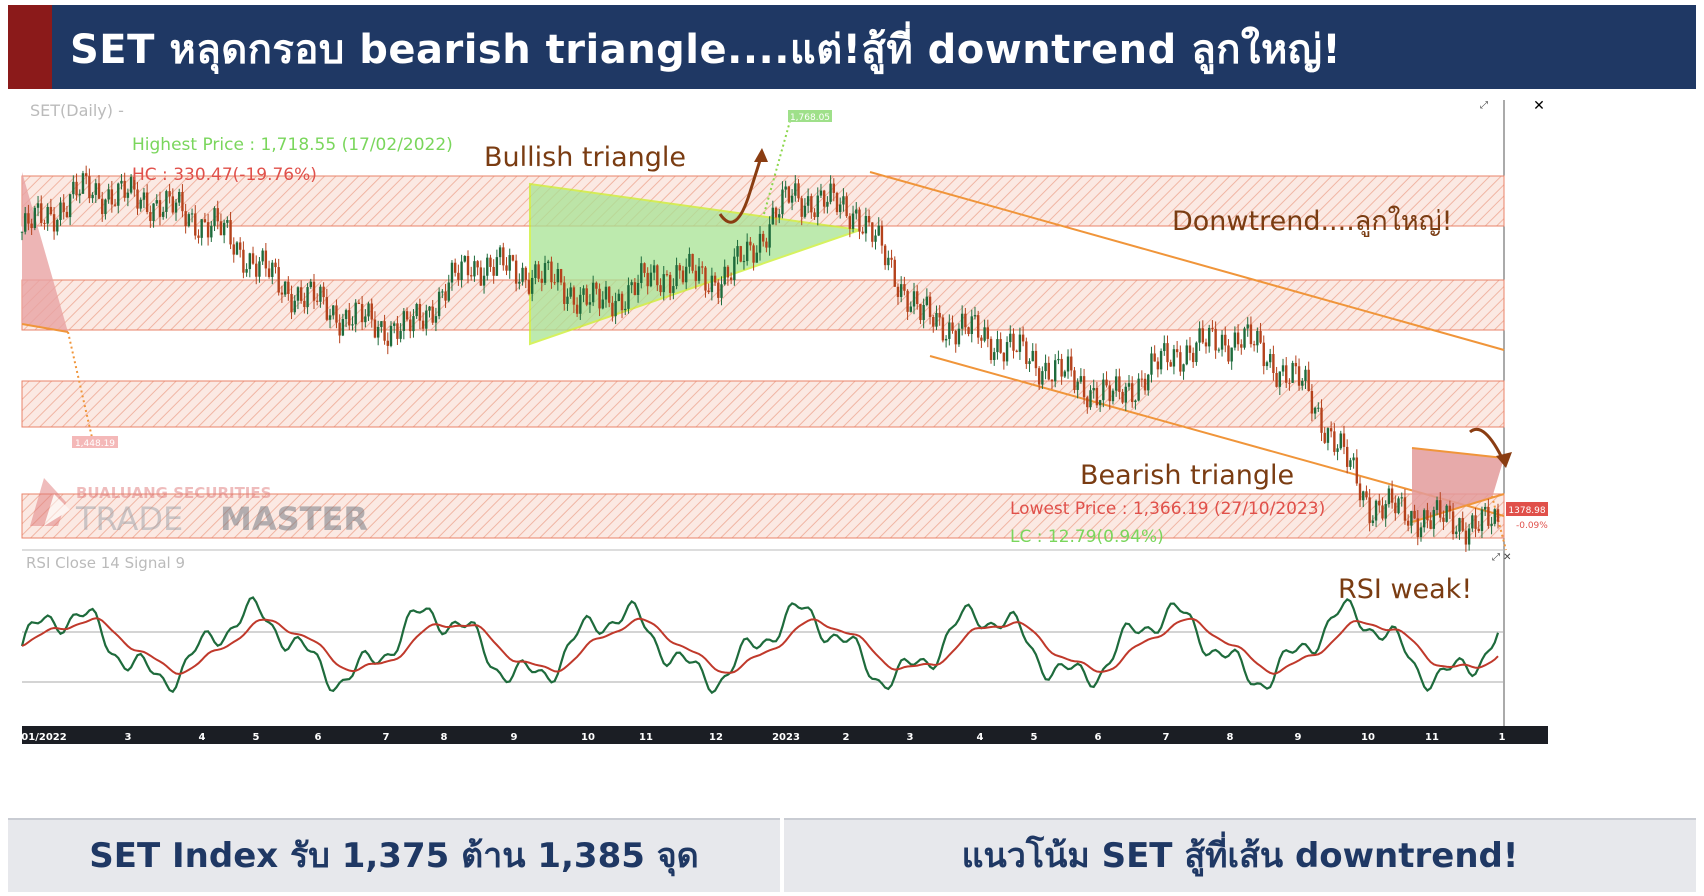 The image size is (1704, 896). Describe the element at coordinates (1187, 475) in the screenshot. I see `bearish-triangle-label: Bearish triangle` at that location.